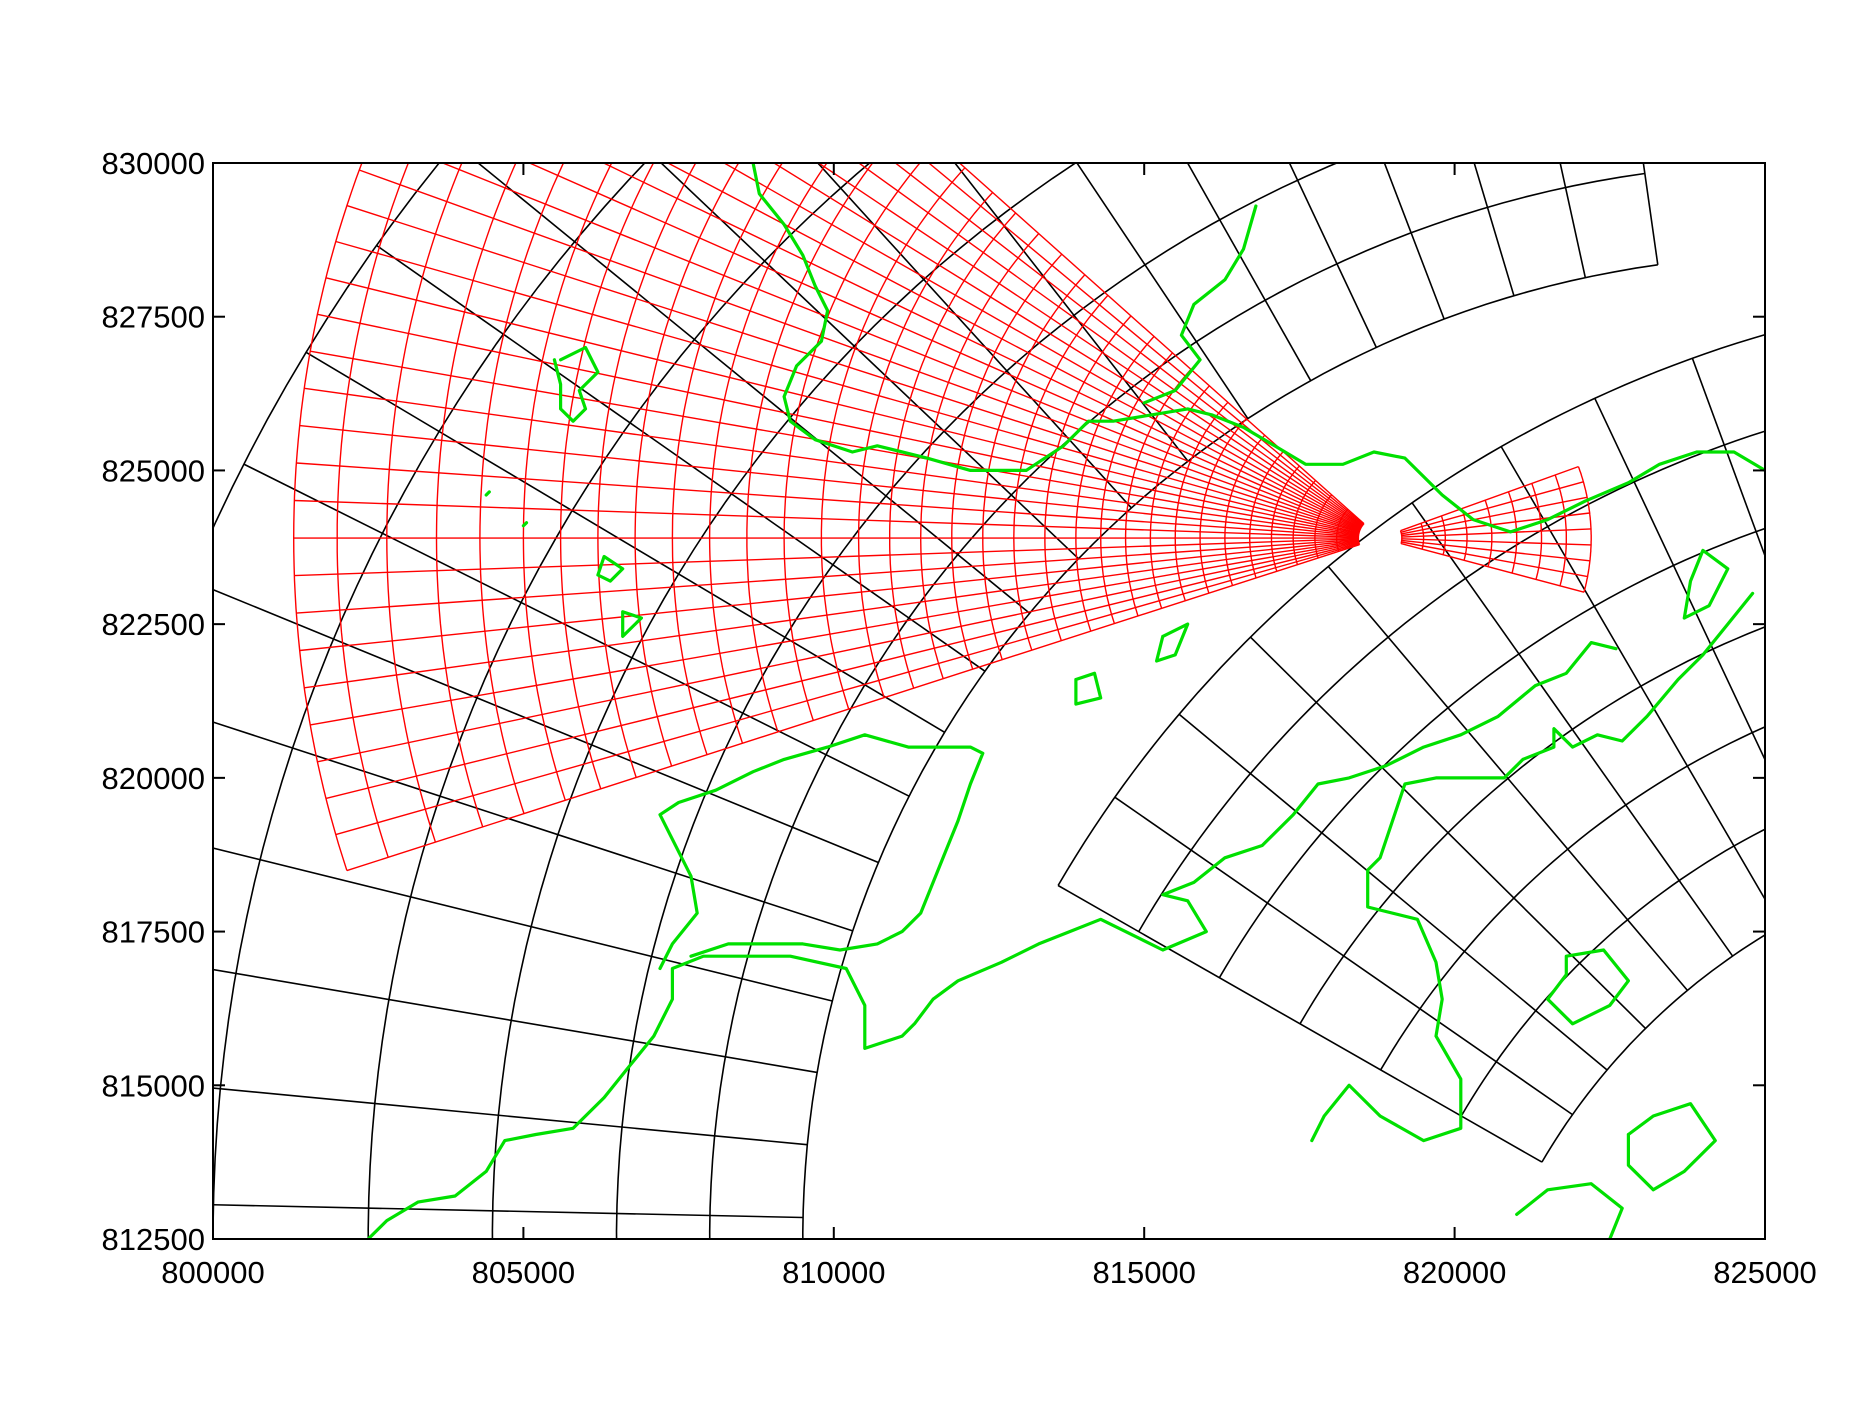  Describe the element at coordinates (833, 1272) in the screenshot. I see `x-tick-label: 810000` at that location.